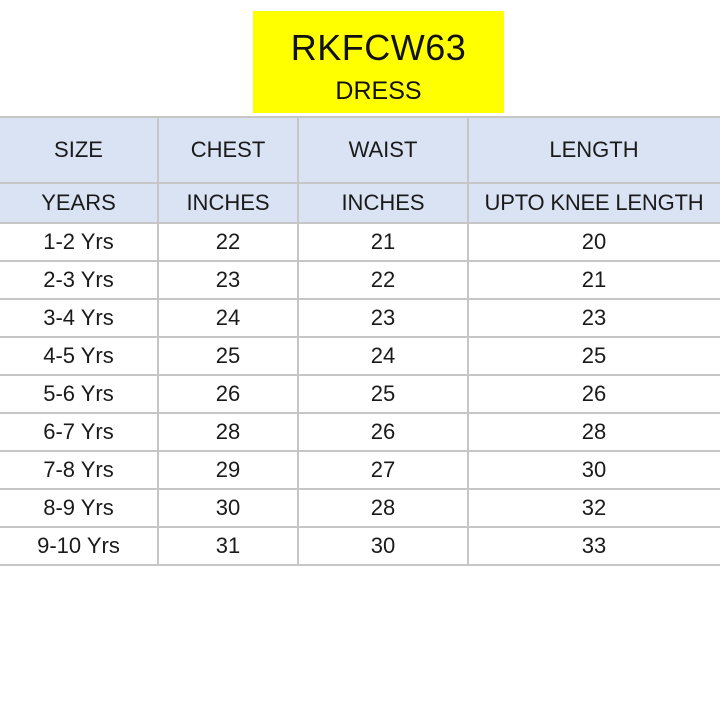 Image resolution: width=720 pixels, height=720 pixels. I want to click on chest-cell: 25, so click(228, 356).